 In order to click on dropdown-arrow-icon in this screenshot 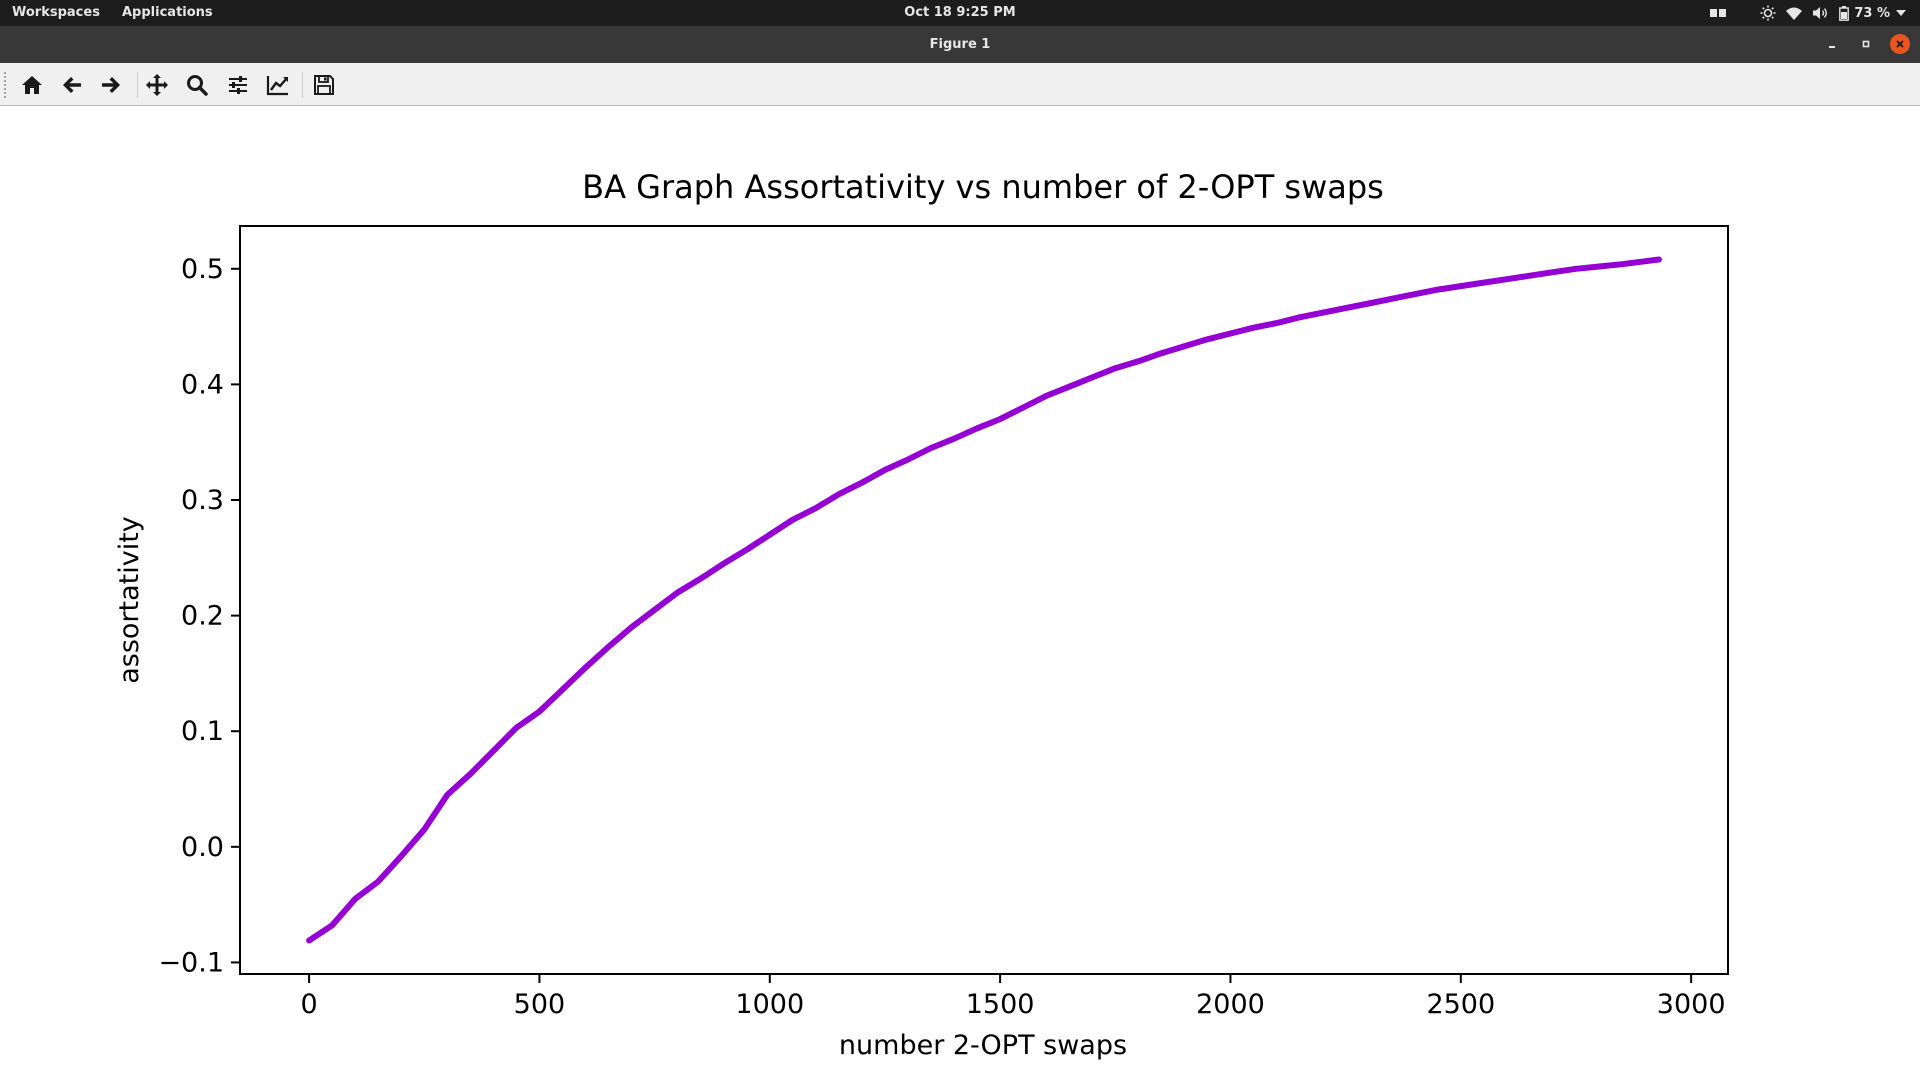, I will do `click(1901, 13)`.